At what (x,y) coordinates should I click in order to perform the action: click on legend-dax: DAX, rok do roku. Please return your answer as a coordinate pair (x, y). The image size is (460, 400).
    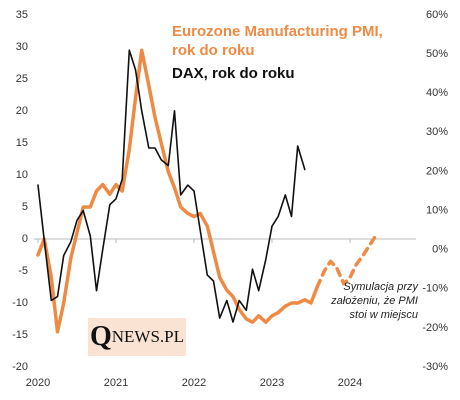
    Looking at the image, I should click on (233, 73).